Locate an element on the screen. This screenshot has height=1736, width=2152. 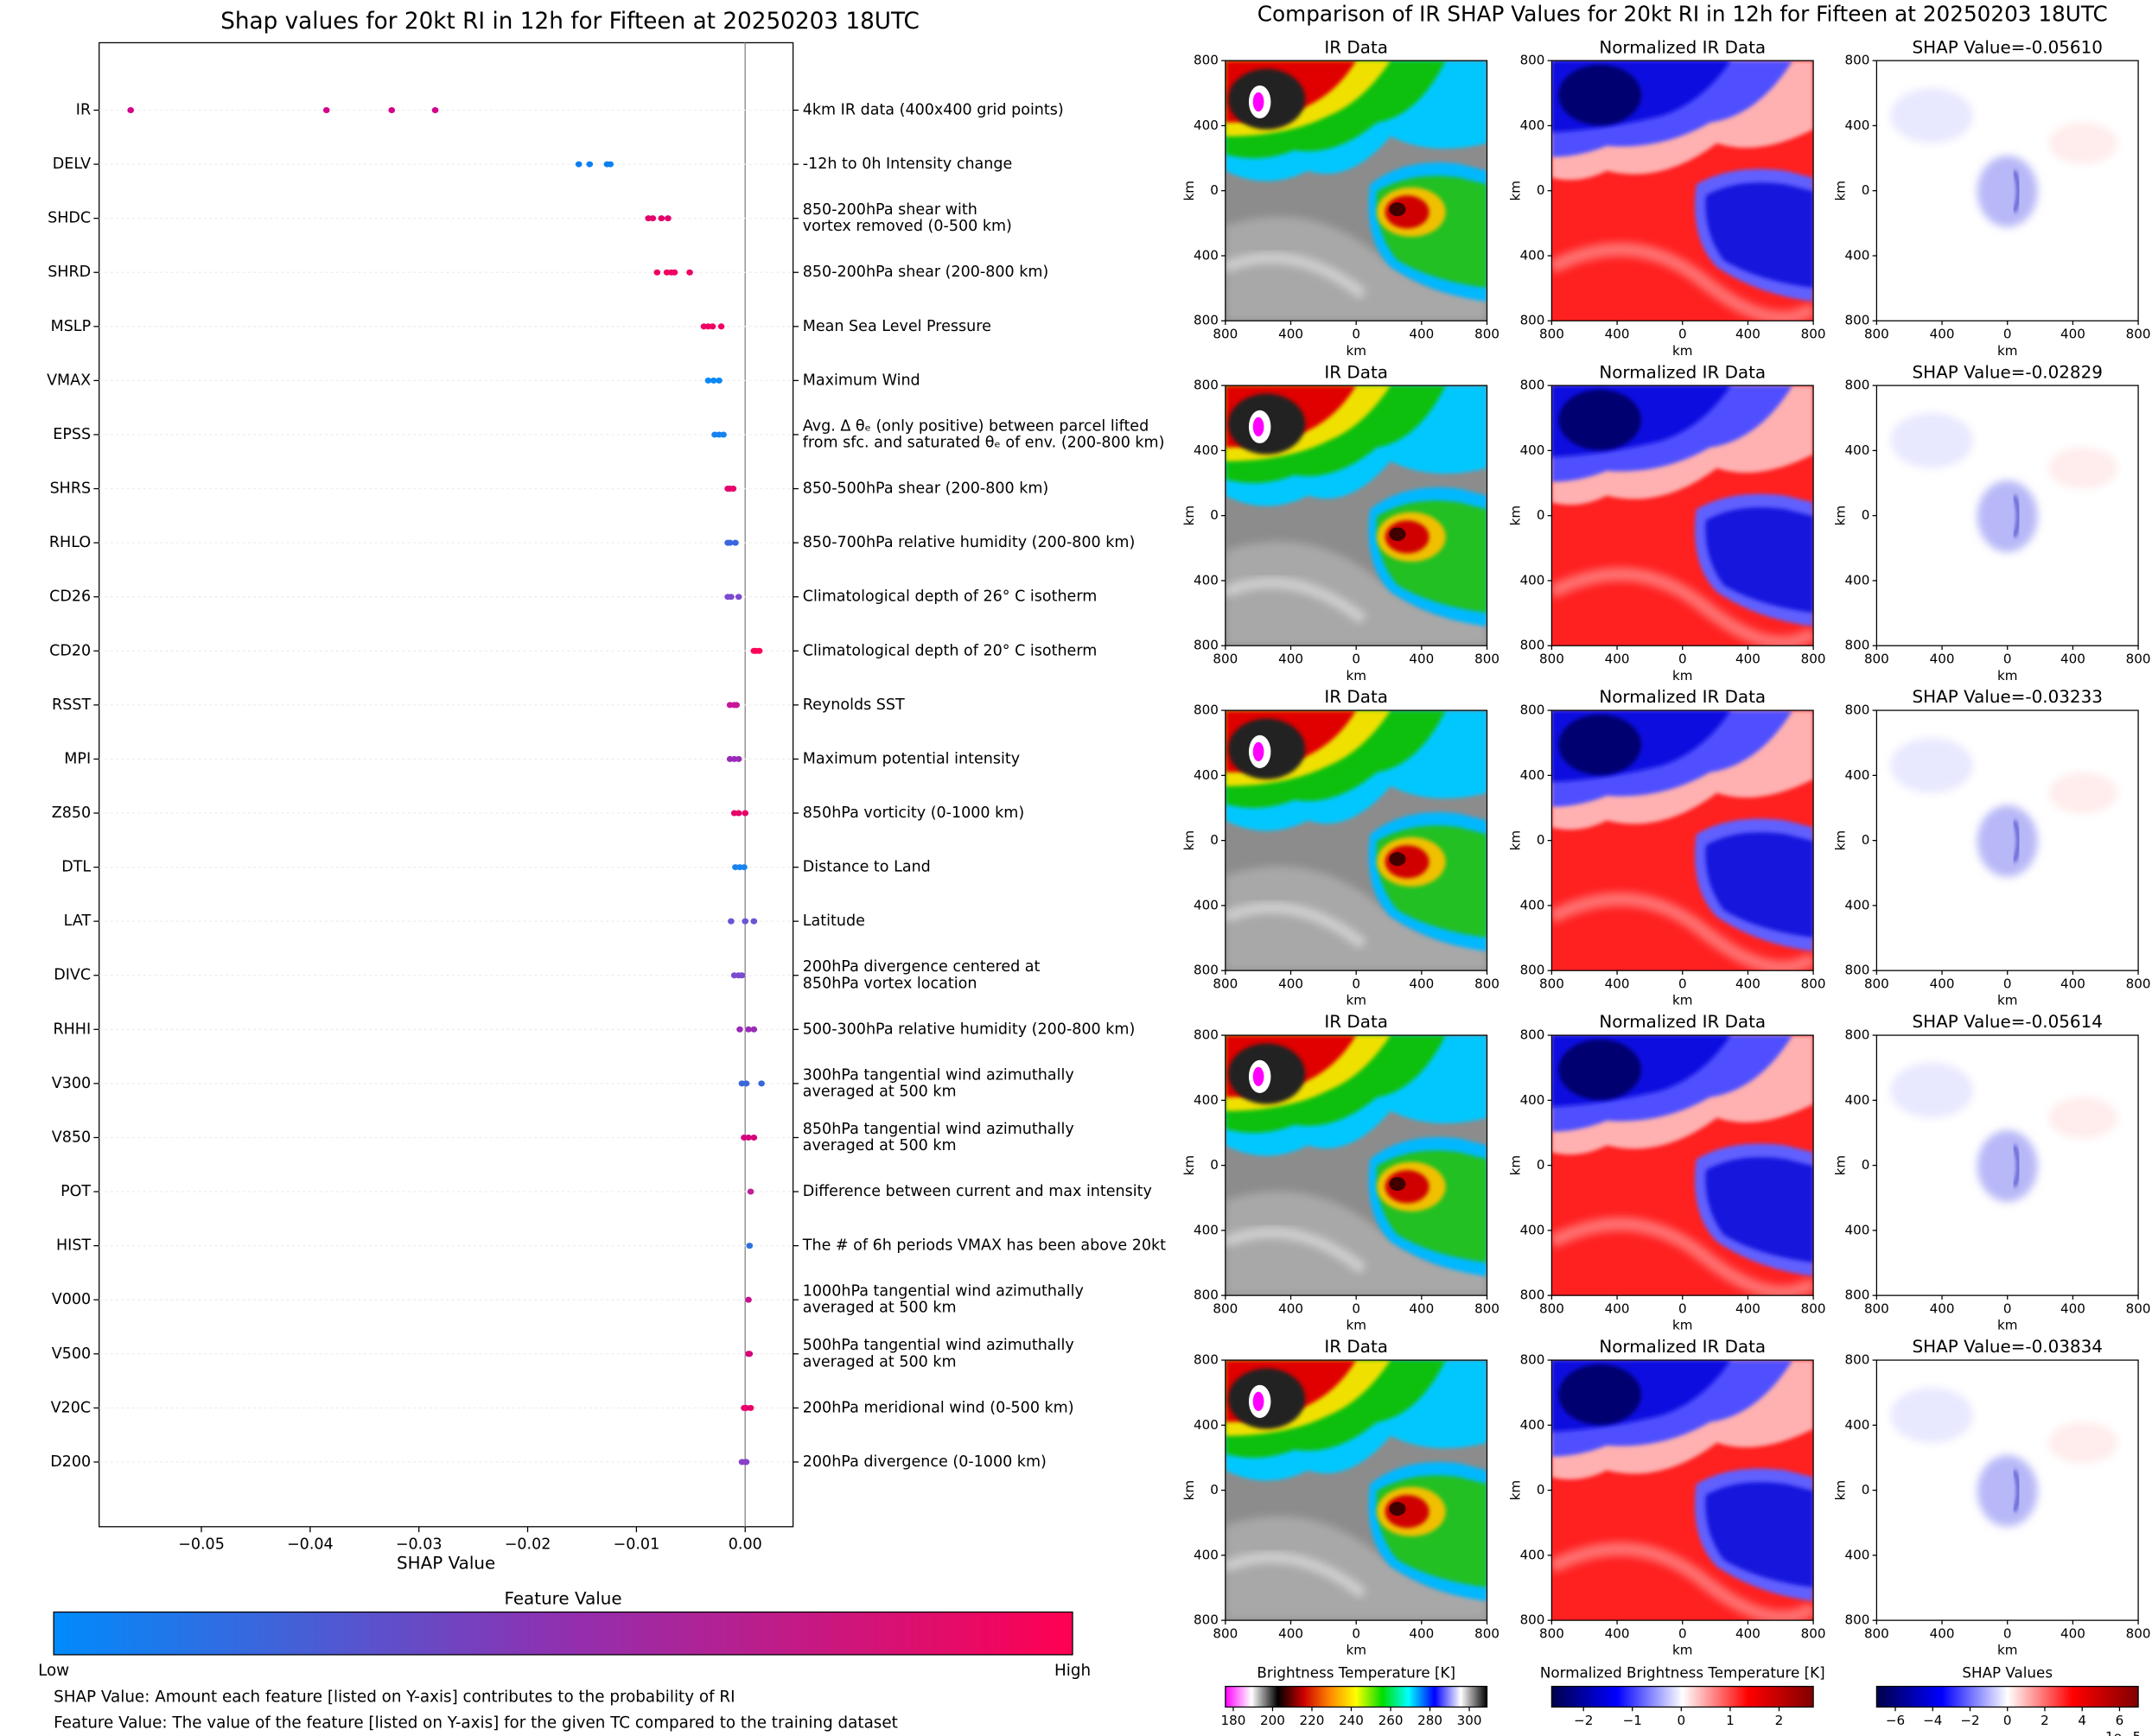
x-tick-label: 0.00 is located at coordinates (745, 1545).